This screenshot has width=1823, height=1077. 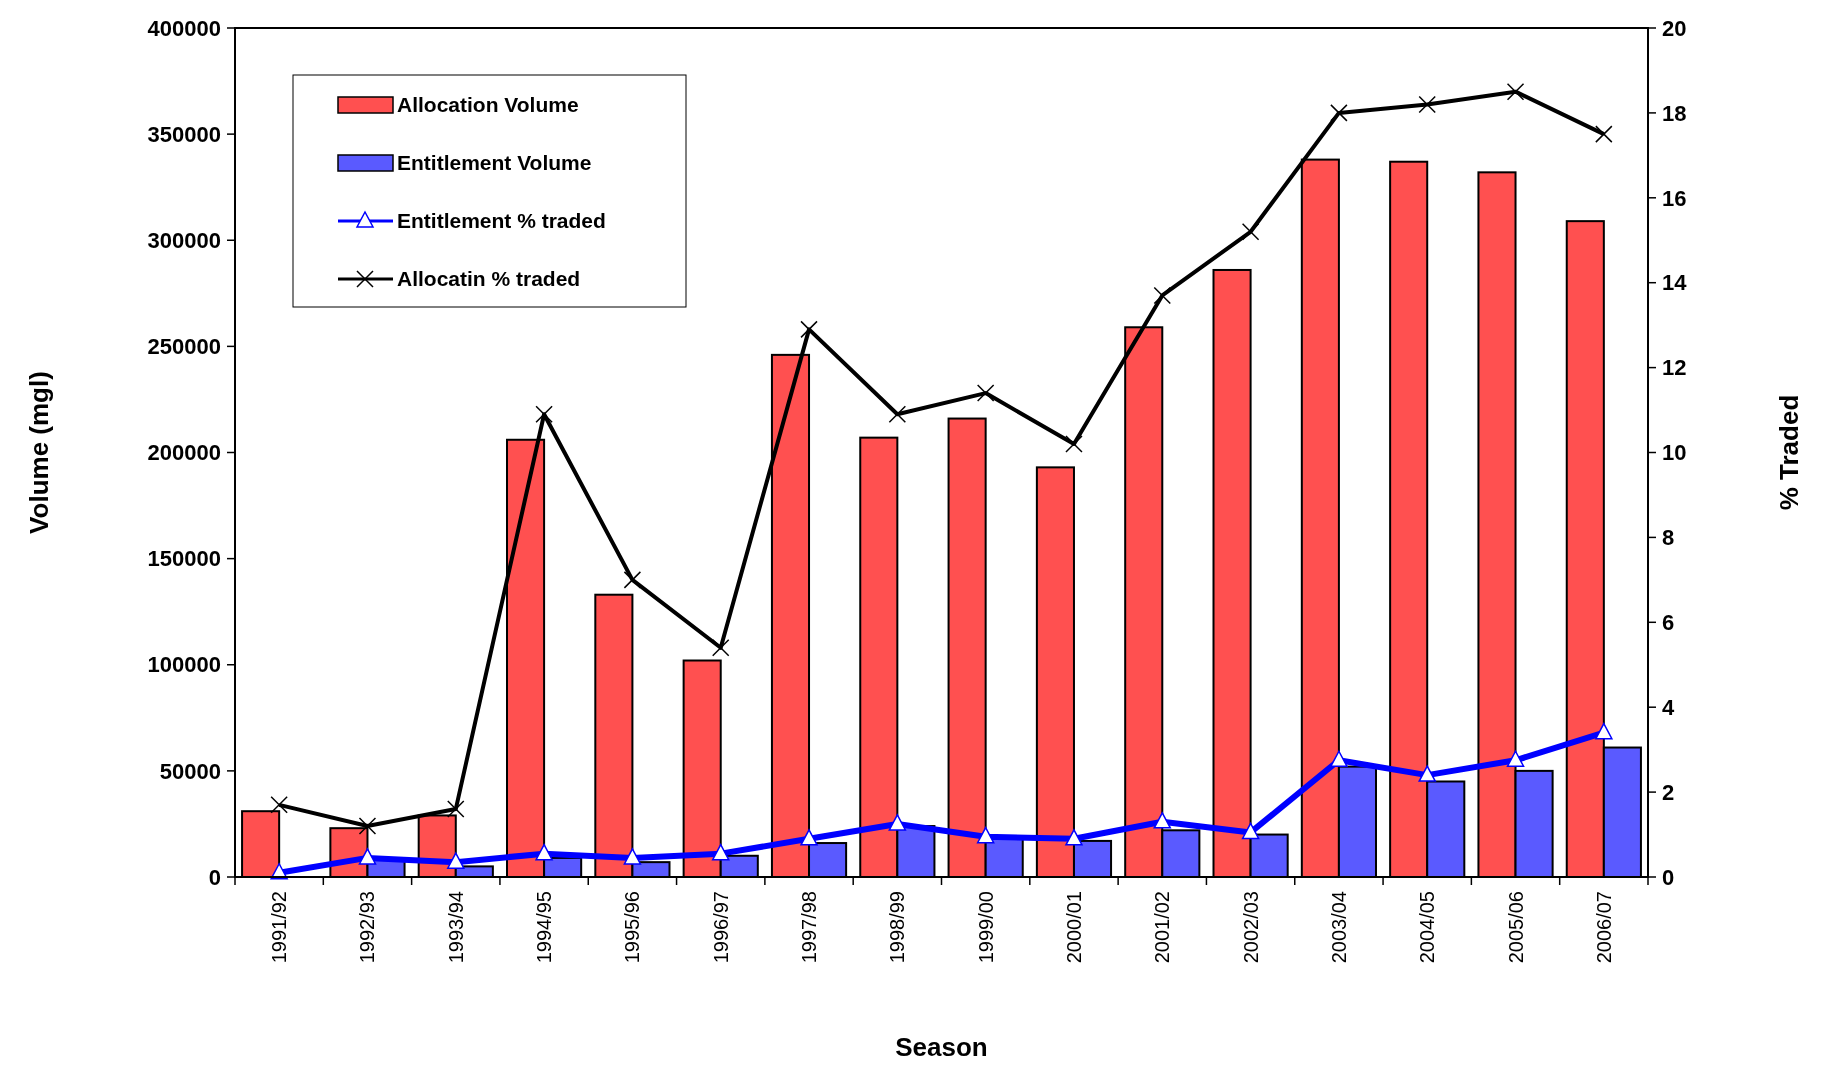 I want to click on y2-axis-title: % Traded, so click(x=1789, y=452).